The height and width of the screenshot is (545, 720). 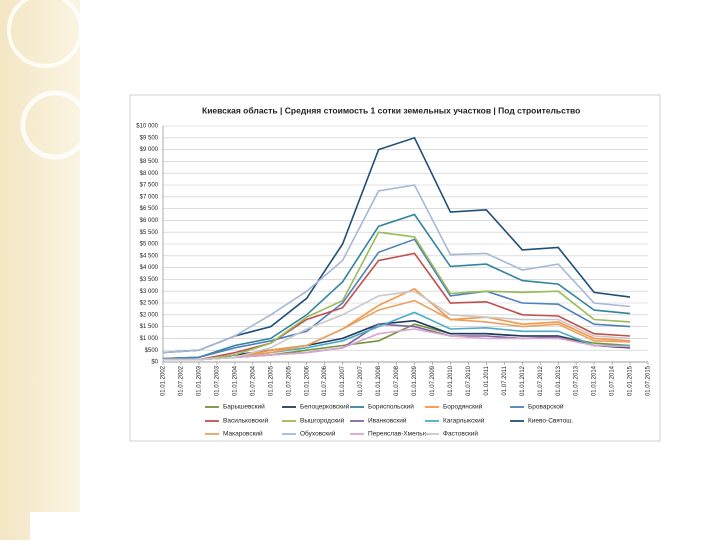 What do you see at coordinates (149, 280) in the screenshot?
I see `y-tick-label: $3 500` at bounding box center [149, 280].